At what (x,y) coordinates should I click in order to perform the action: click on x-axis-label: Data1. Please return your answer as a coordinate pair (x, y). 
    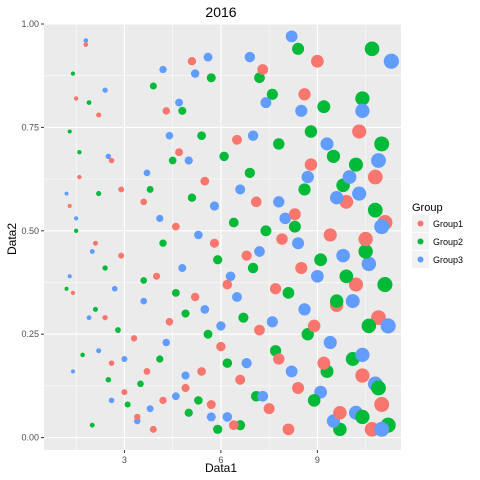
    Looking at the image, I should click on (221, 468).